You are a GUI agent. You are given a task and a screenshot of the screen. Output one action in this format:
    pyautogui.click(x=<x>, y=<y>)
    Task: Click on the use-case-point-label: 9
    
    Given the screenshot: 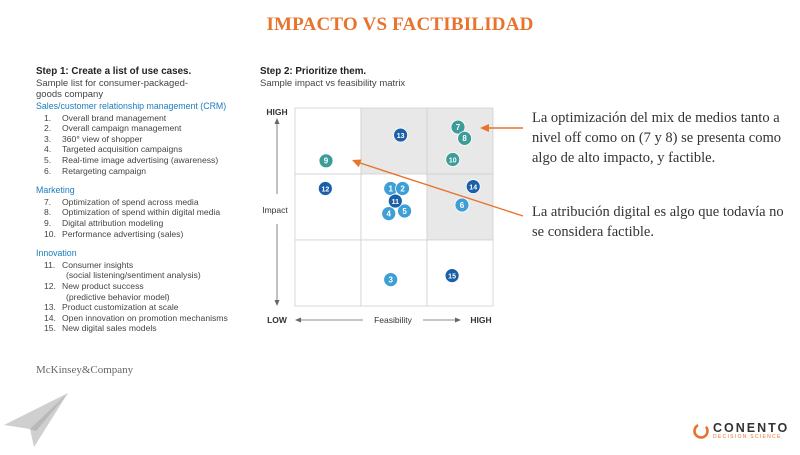 What is the action you would take?
    pyautogui.click(x=326, y=161)
    